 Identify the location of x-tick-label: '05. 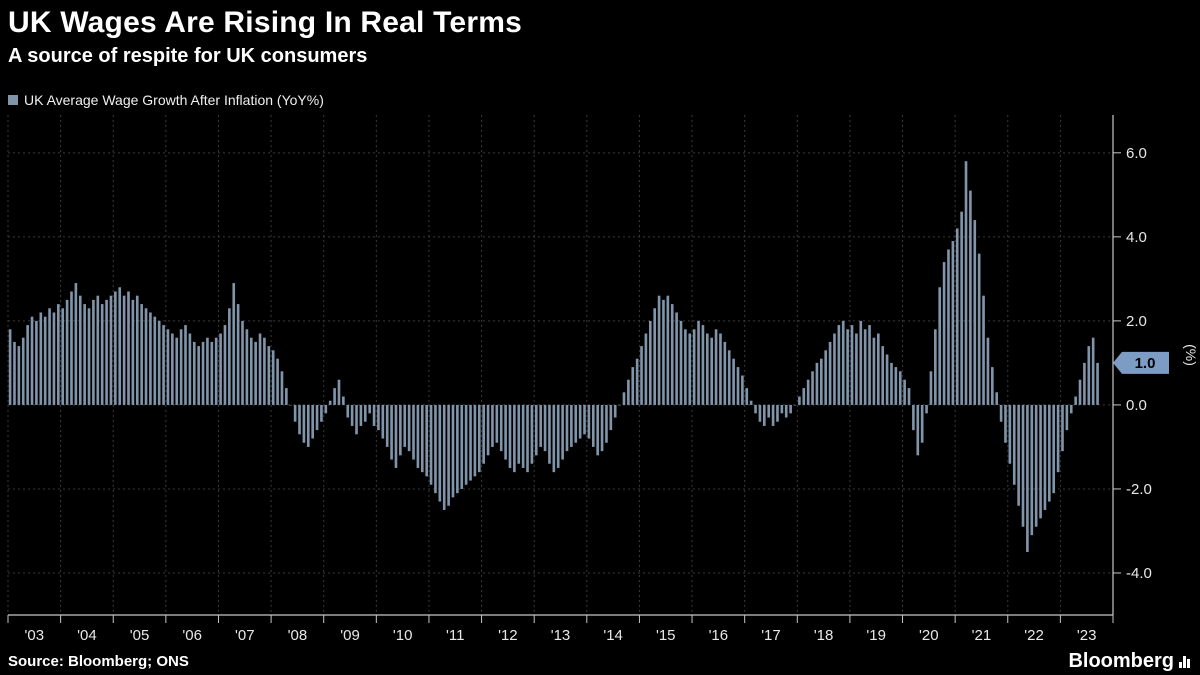
(140, 635).